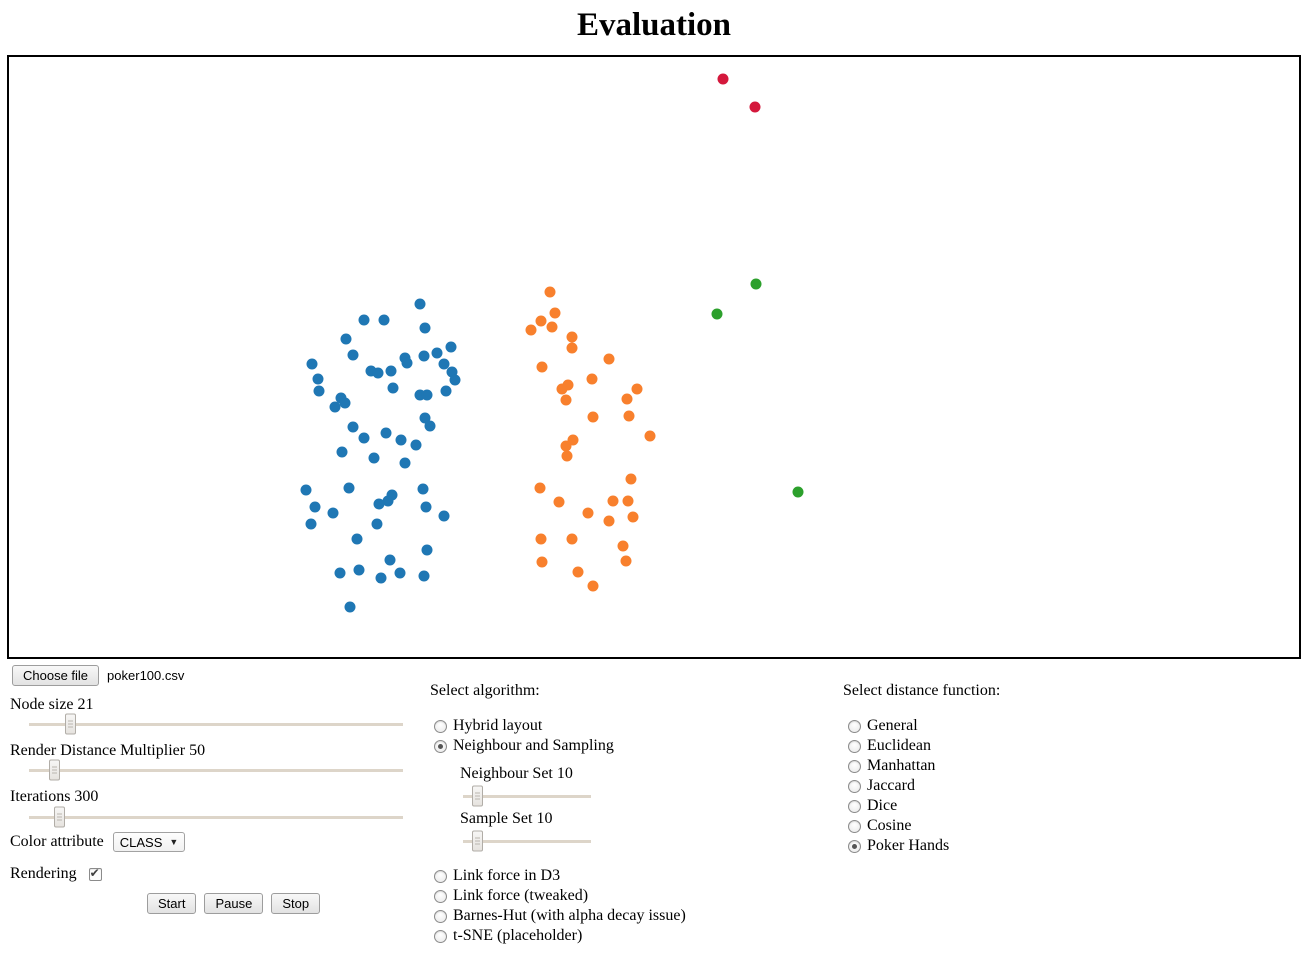 The image size is (1308, 958). Describe the element at coordinates (149, 842) in the screenshot. I see `color-attribute-select: CLASS ▼` at that location.